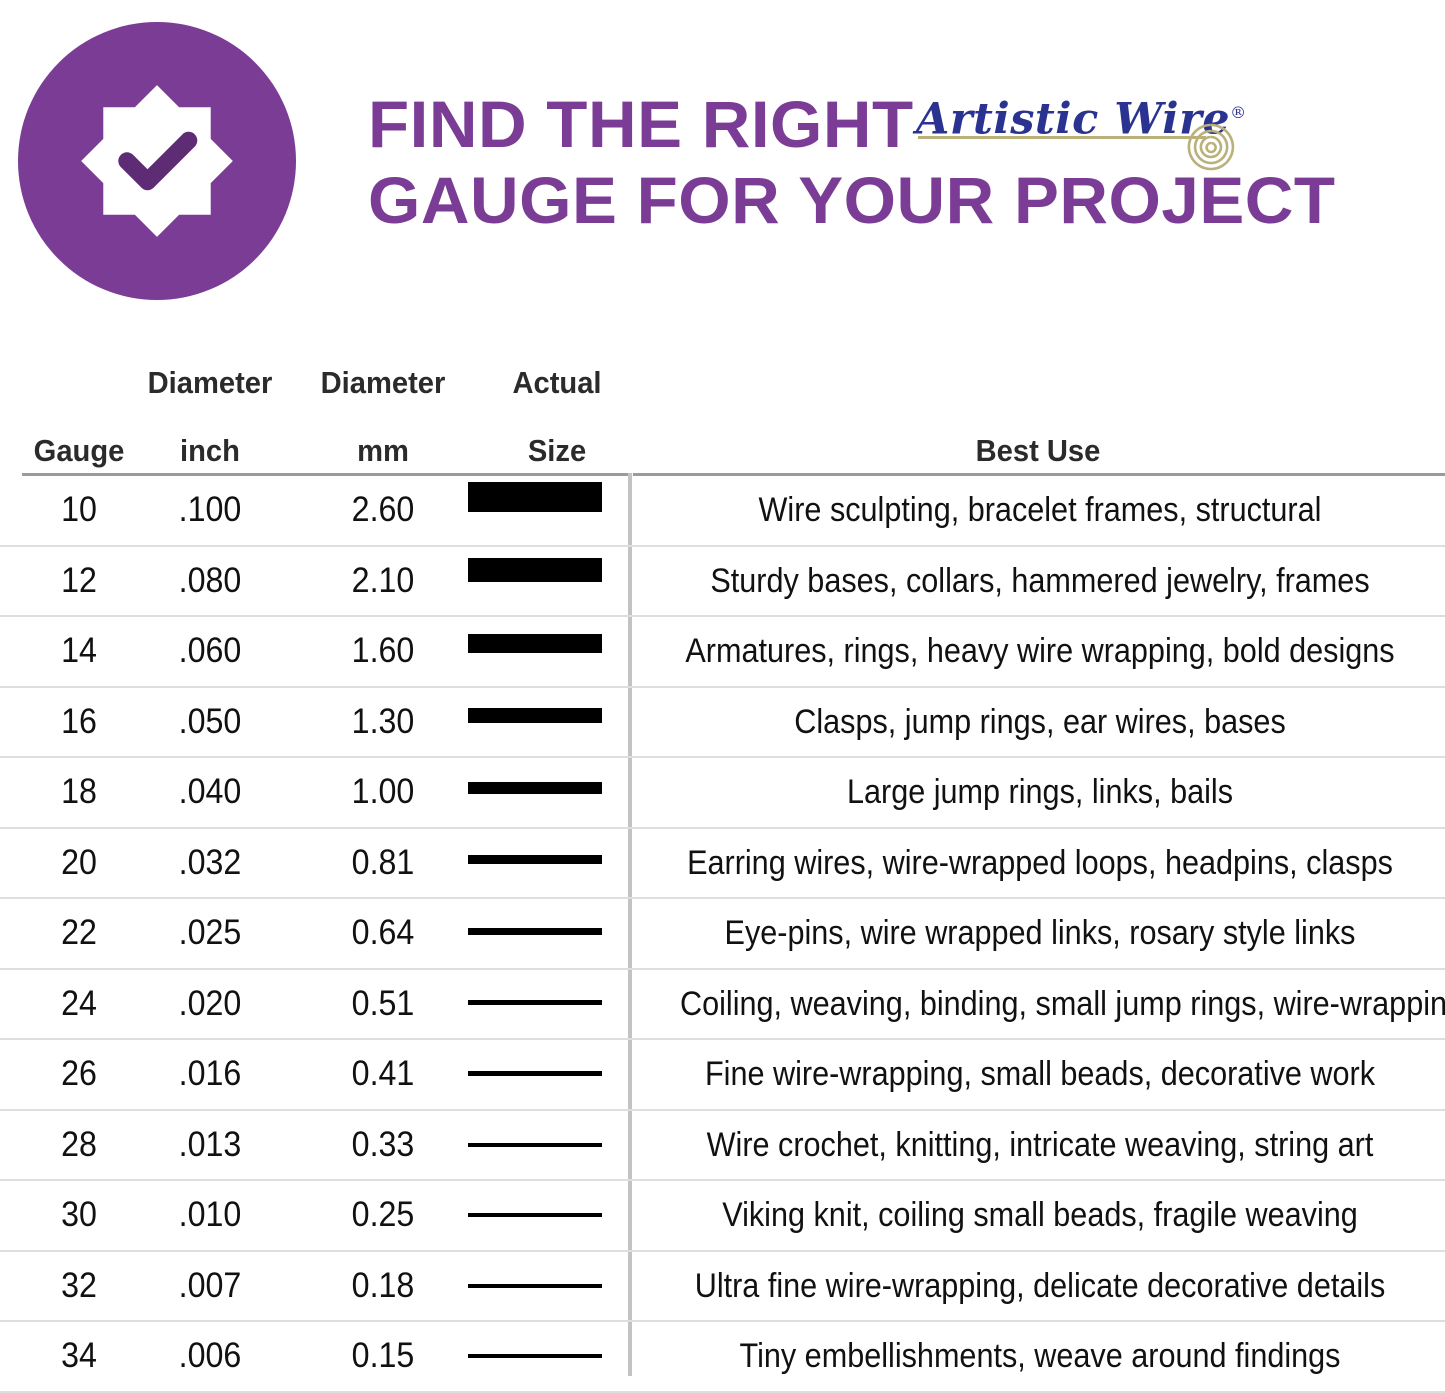  Describe the element at coordinates (383, 382) in the screenshot. I see `column-header-diameter-mm-top: Diameter` at that location.